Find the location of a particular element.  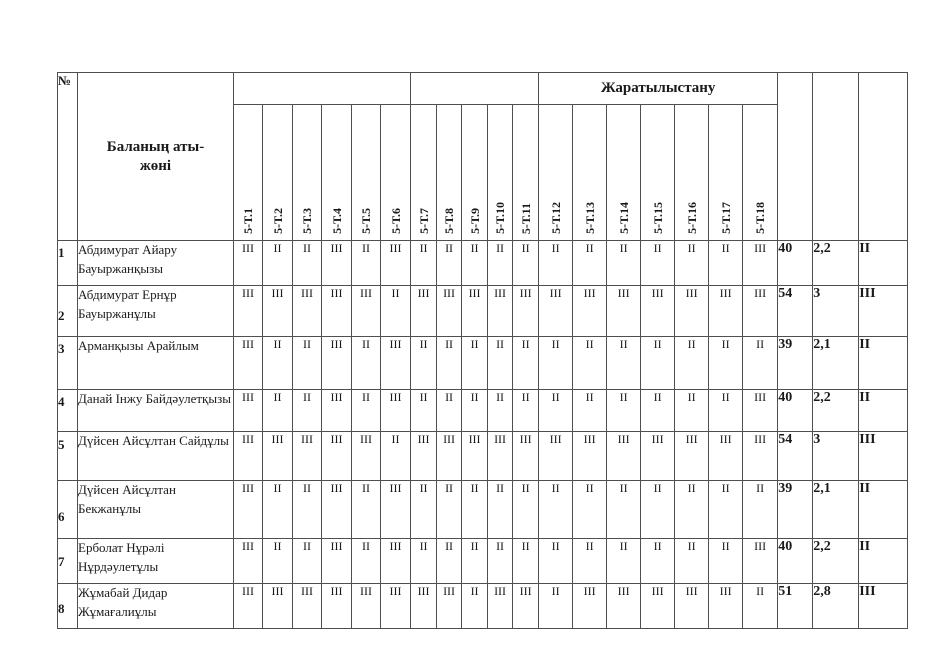

task-column-header: 5-Т.16 is located at coordinates (692, 172).